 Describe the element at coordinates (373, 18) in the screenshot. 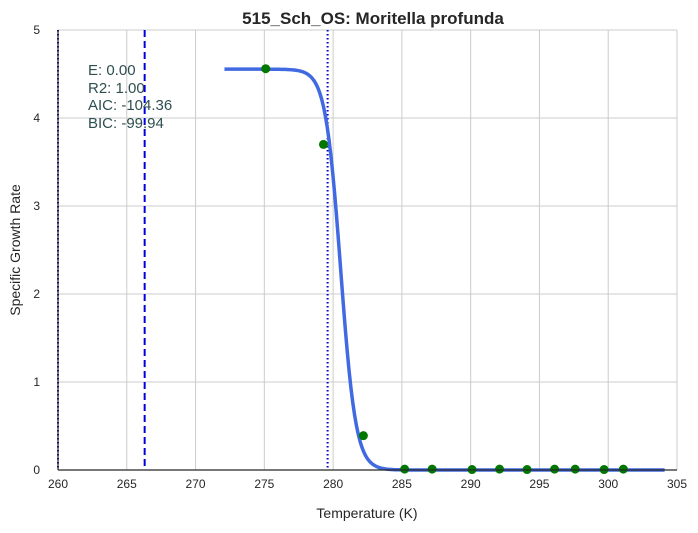

I see `chart-title: 515_Sch_OS: Moritella profunda` at that location.